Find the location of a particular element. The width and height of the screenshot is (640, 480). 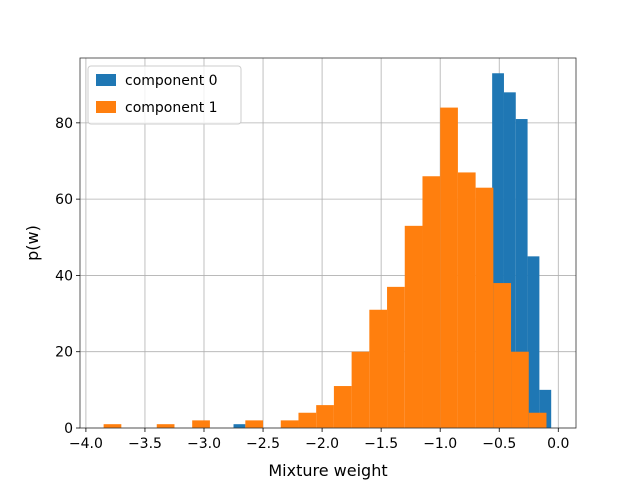

y-tick-label: 0 is located at coordinates (68, 429).